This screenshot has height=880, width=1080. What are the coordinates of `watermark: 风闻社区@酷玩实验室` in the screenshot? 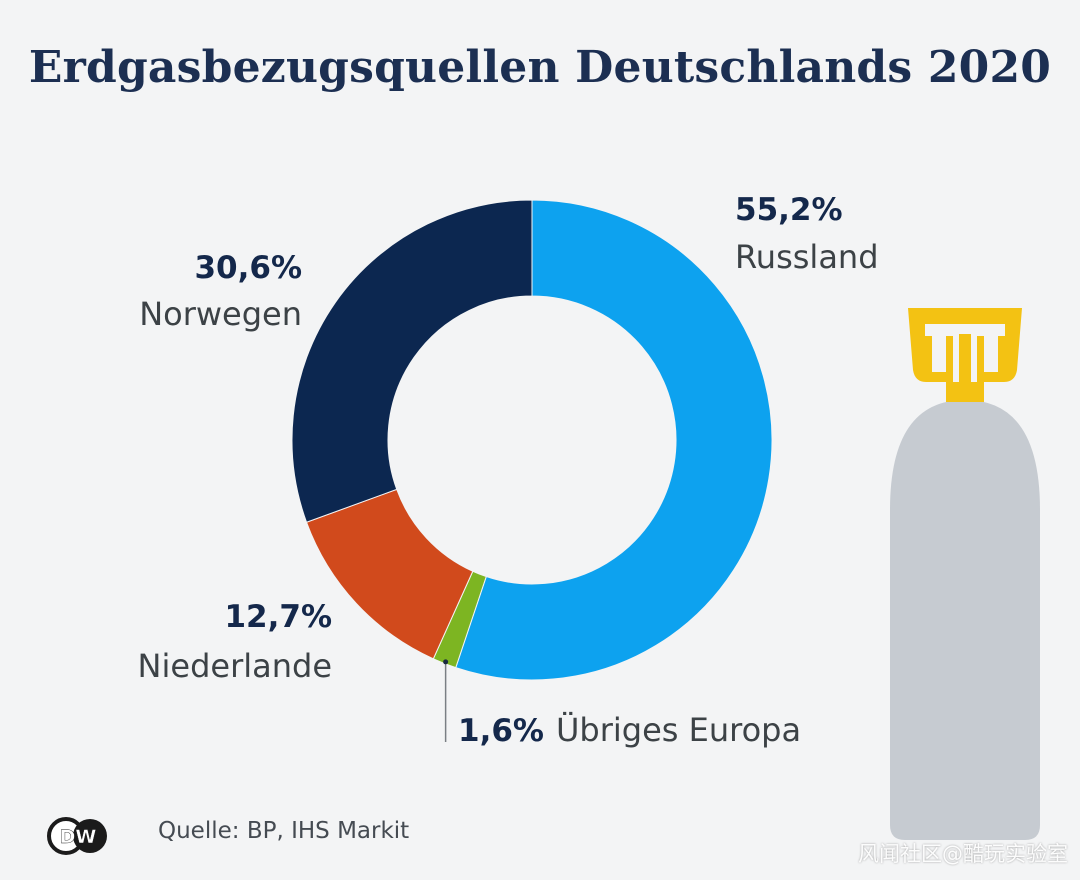 It's located at (963, 854).